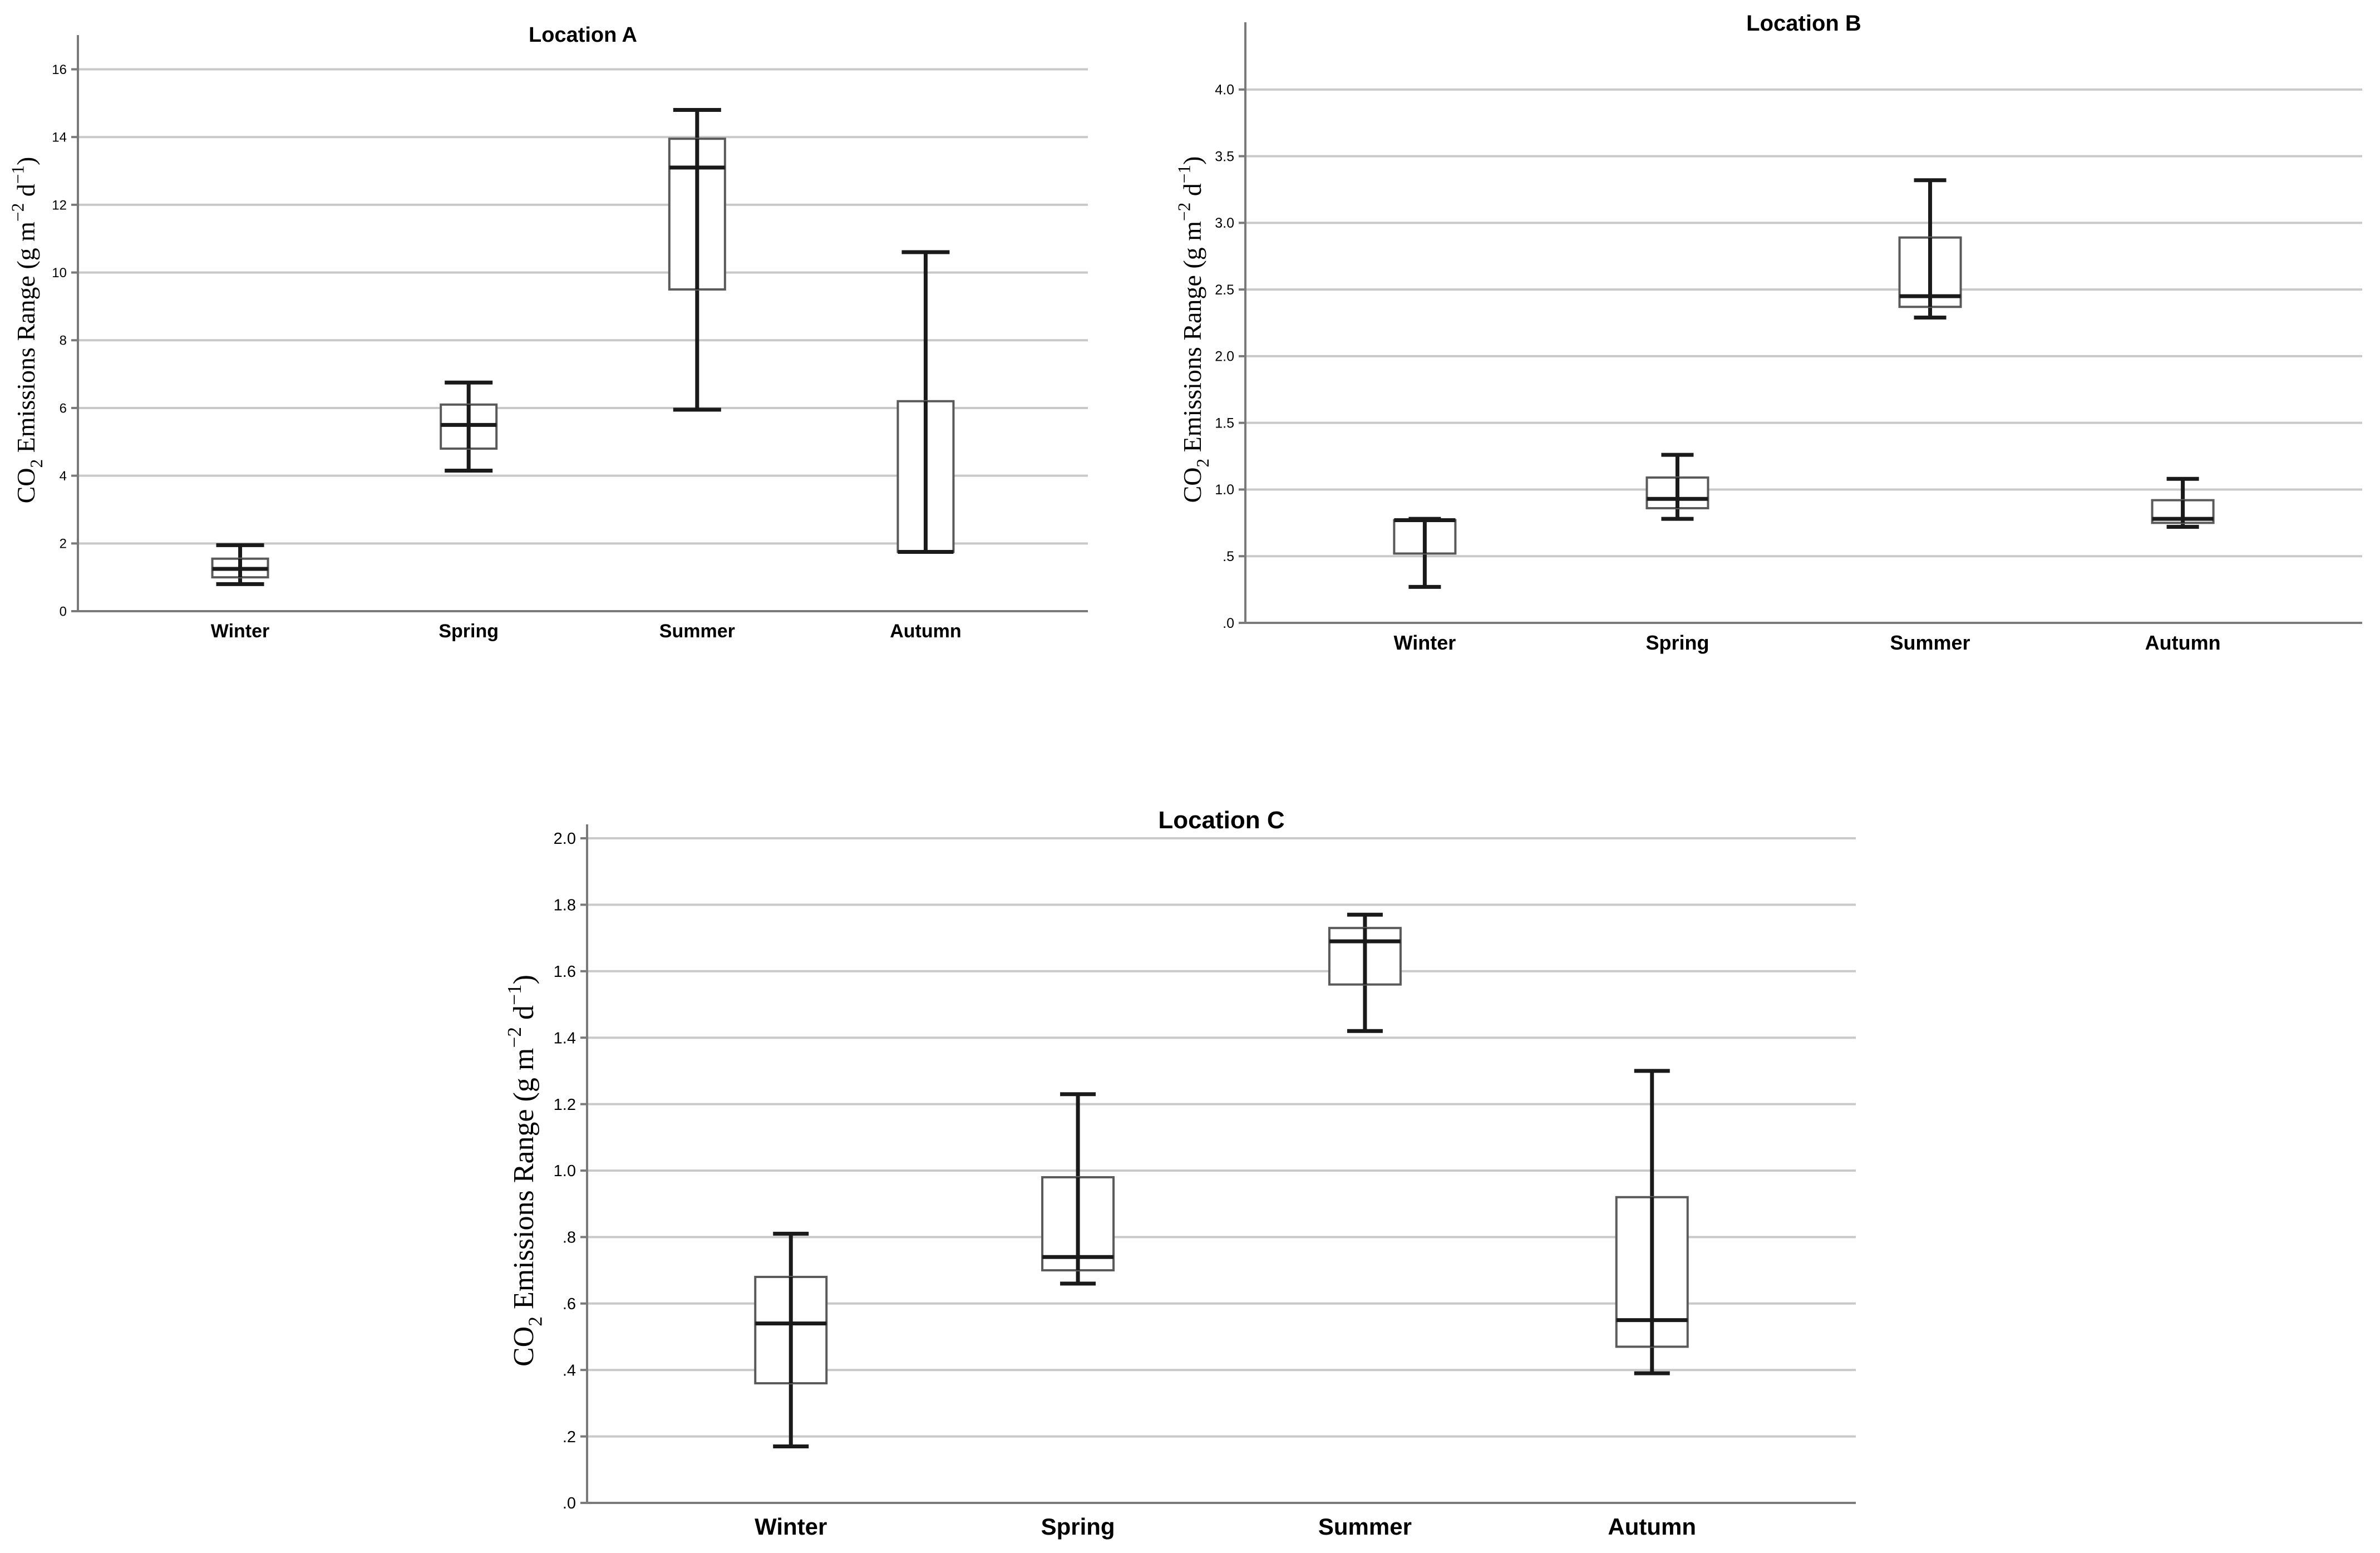 The height and width of the screenshot is (1553, 2380). Describe the element at coordinates (1224, 90) in the screenshot. I see `y-tick-label: 4.0` at that location.